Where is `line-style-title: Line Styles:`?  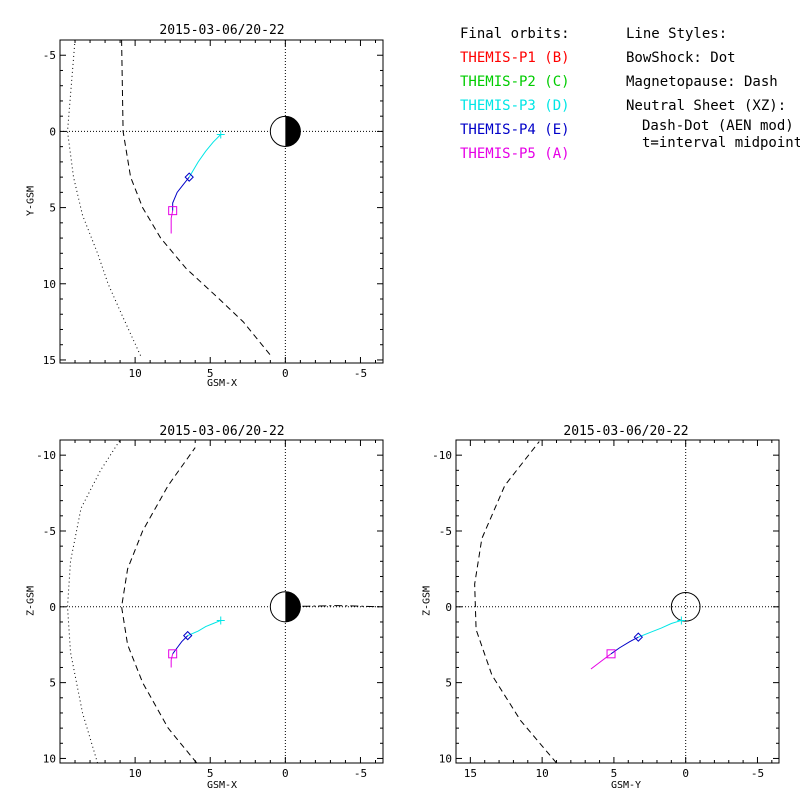 line-style-title: Line Styles: is located at coordinates (677, 34).